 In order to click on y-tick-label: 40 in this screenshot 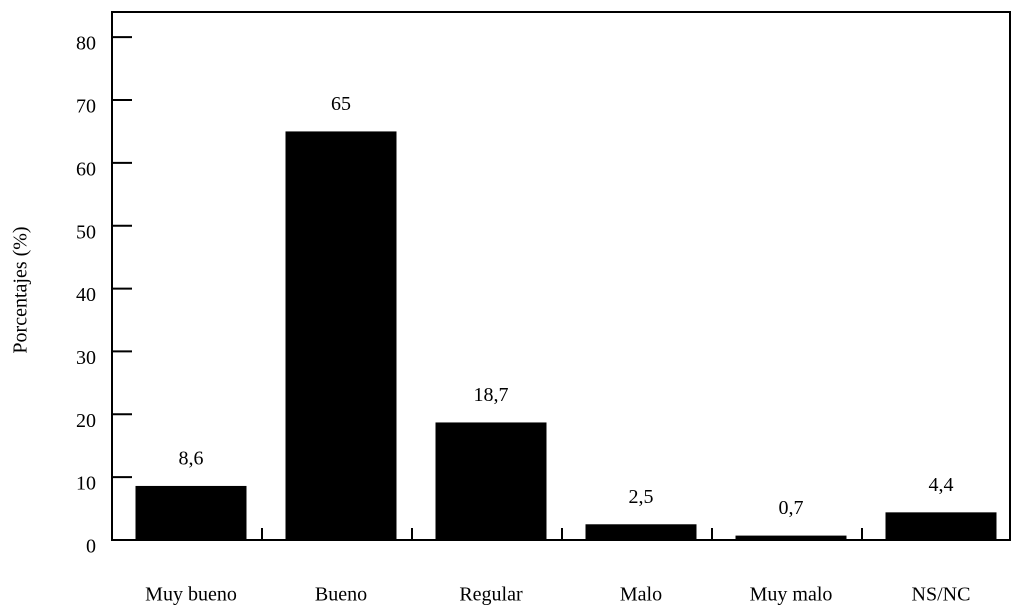, I will do `click(86, 295)`.